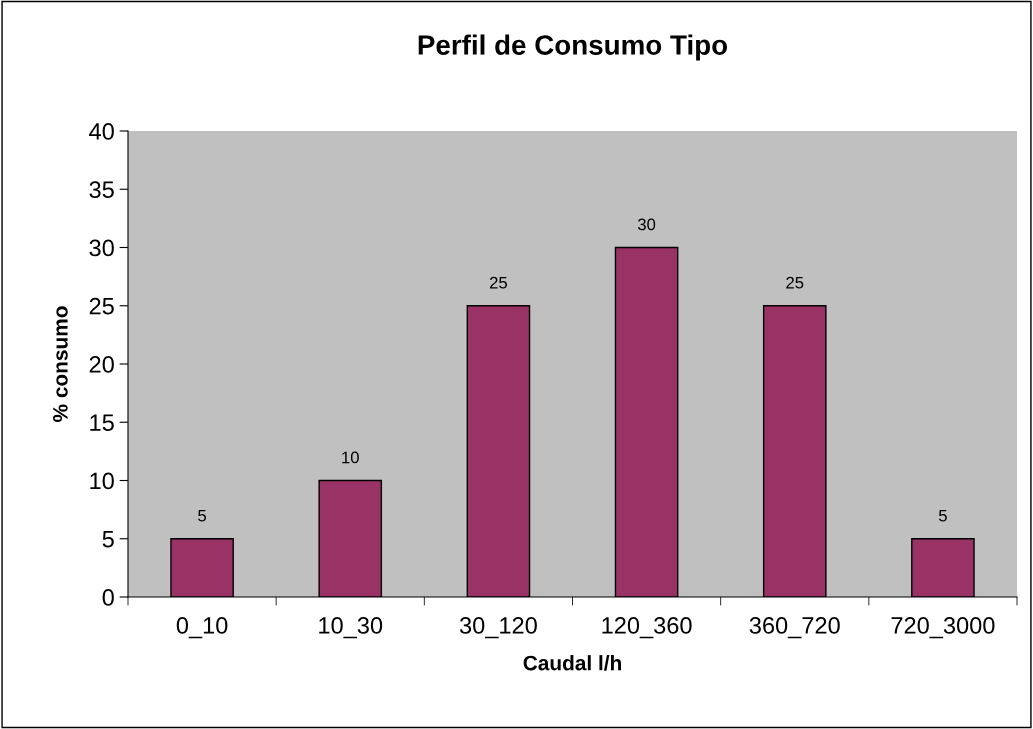  What do you see at coordinates (573, 47) in the screenshot?
I see `chart-title: Perfil de Consumo Tipo` at bounding box center [573, 47].